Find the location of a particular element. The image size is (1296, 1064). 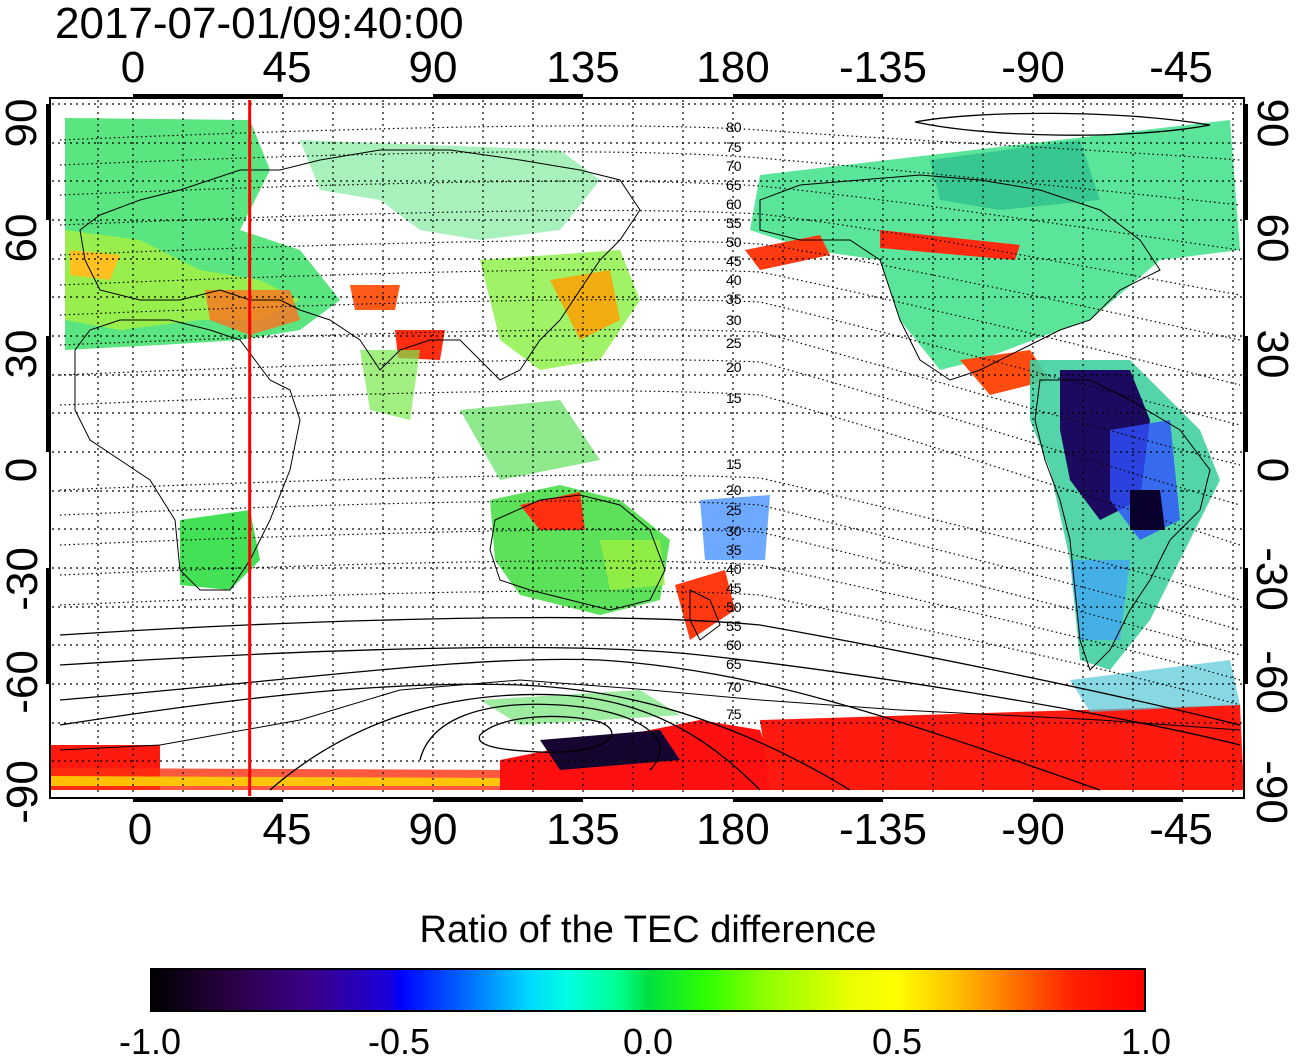

colorbar is located at coordinates (648, 990).